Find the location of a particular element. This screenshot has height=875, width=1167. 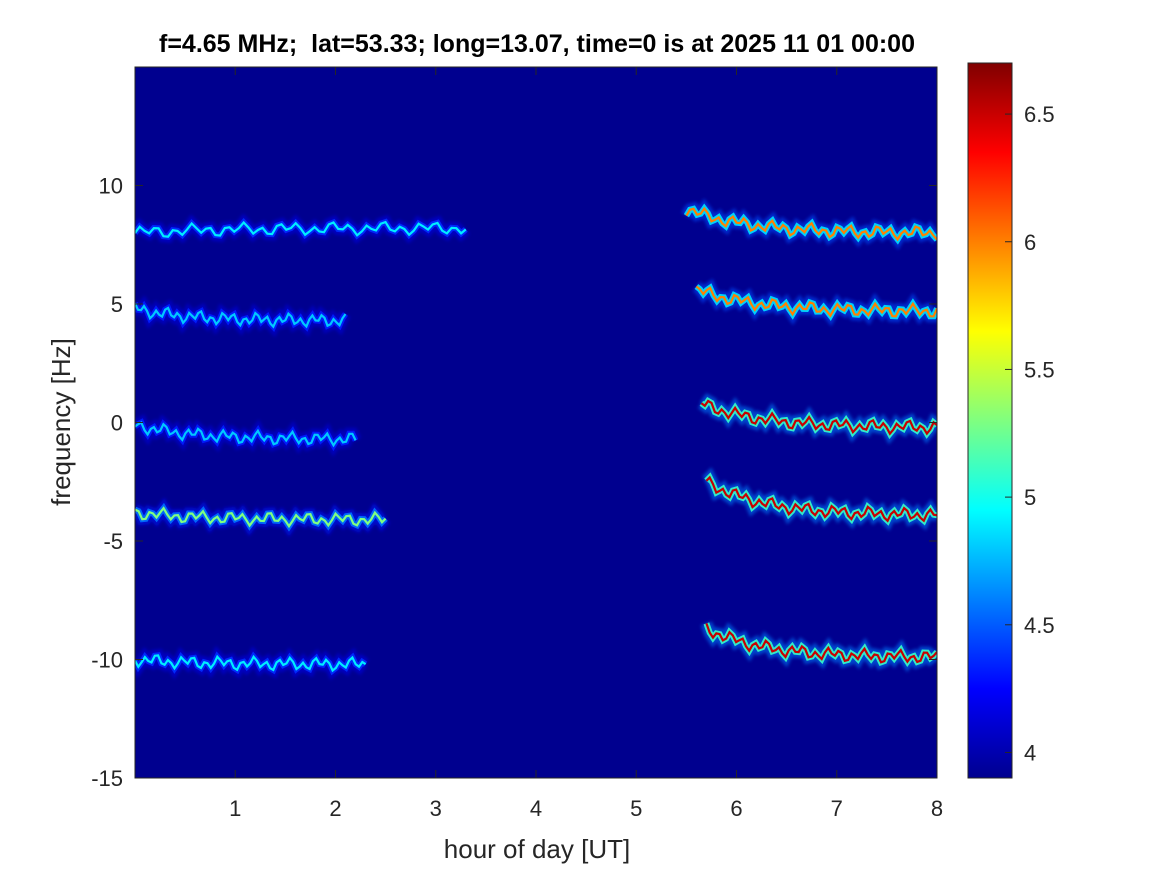

x-tick-label: 3 is located at coordinates (436, 808).